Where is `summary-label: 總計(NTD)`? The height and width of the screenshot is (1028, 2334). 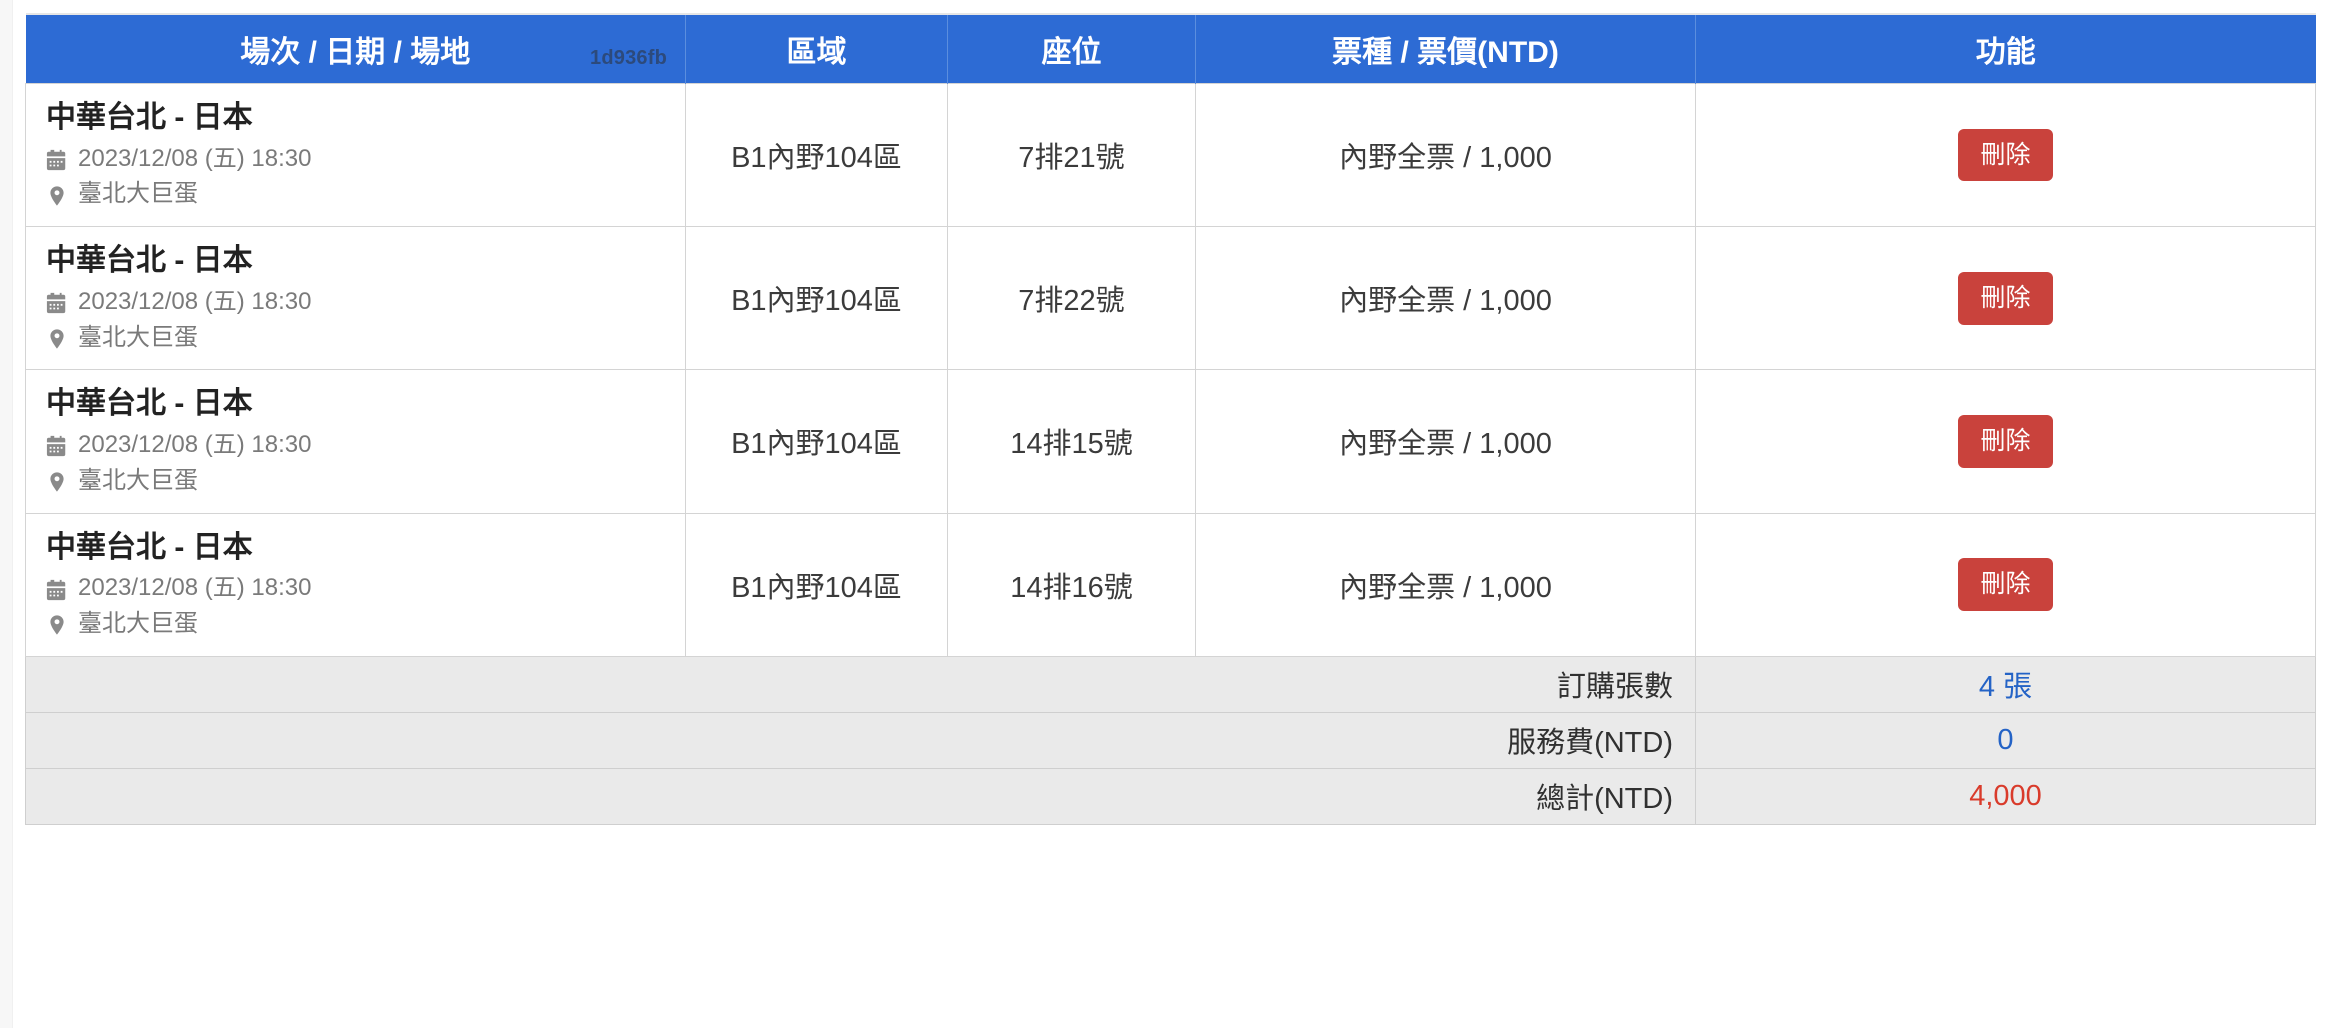
summary-label: 總計(NTD) is located at coordinates (860, 796).